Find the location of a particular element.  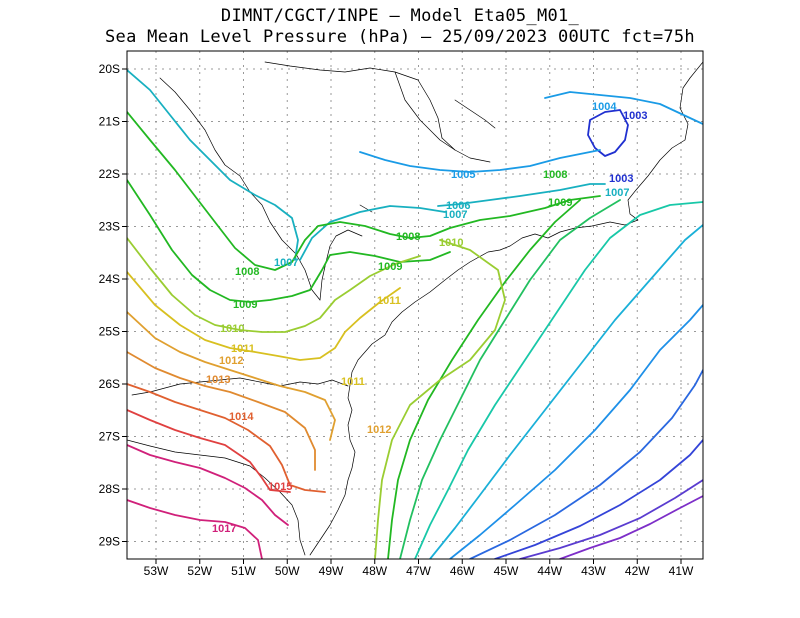

isobar-label: 1017 is located at coordinates (224, 529).